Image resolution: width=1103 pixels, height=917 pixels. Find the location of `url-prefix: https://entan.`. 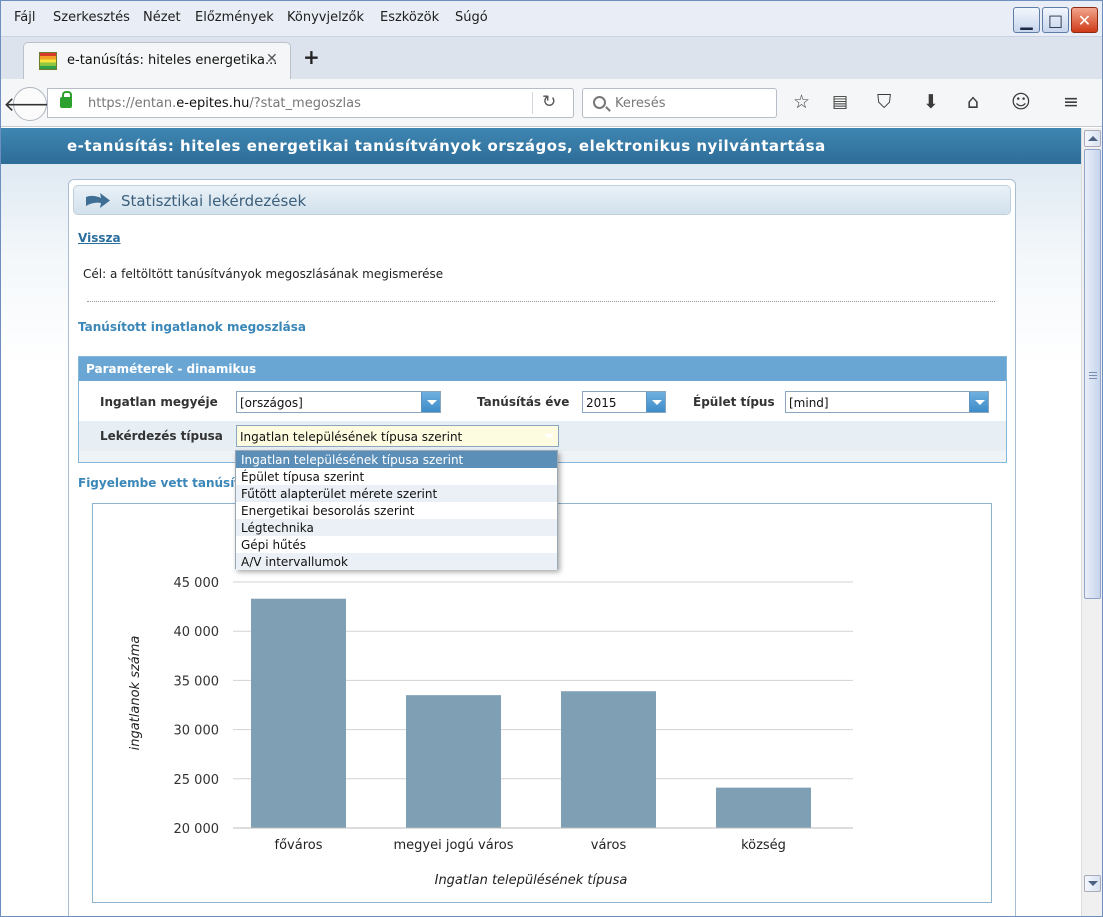

url-prefix: https://entan. is located at coordinates (132, 103).